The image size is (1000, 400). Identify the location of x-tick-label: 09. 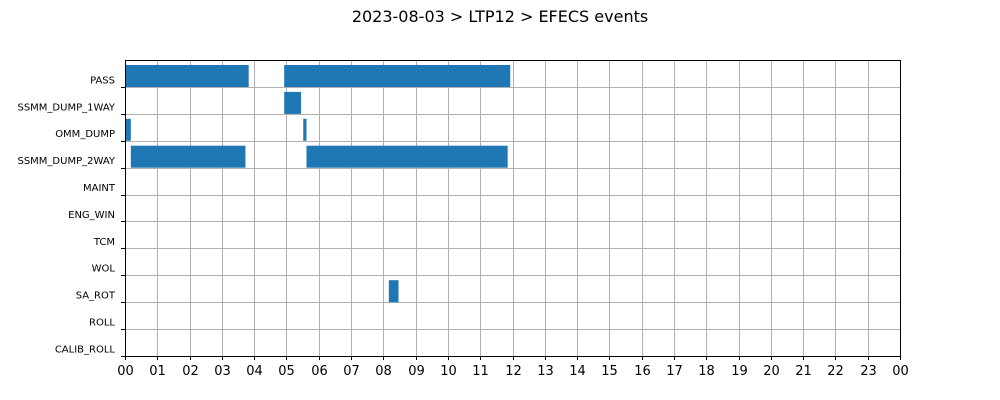
(416, 371).